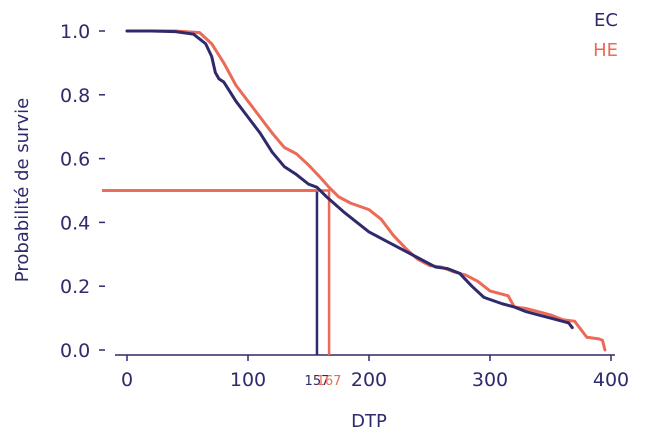  Describe the element at coordinates (210, 272) in the screenshot. I see `median-line-ec` at that location.